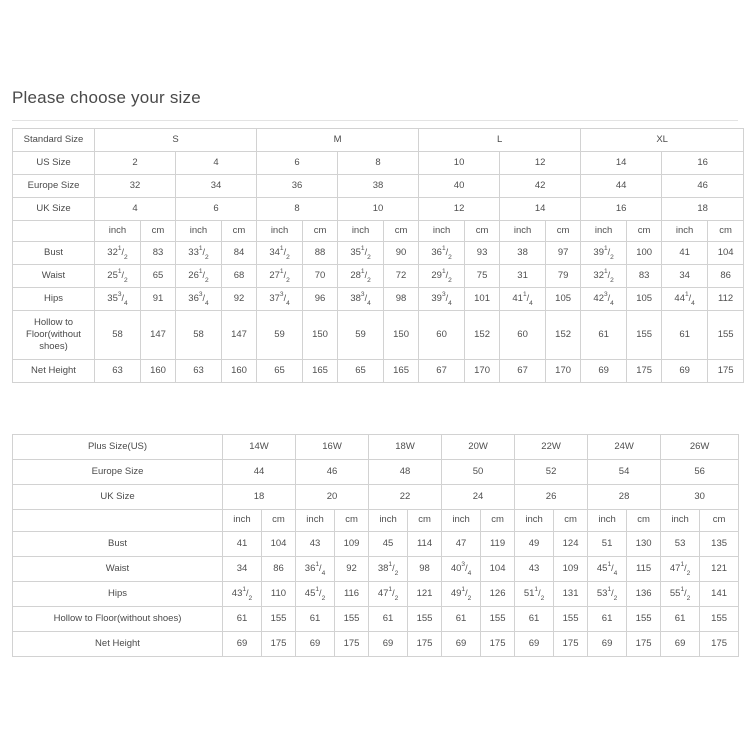  Describe the element at coordinates (726, 276) in the screenshot. I see `waist-cm-value: 86` at that location.